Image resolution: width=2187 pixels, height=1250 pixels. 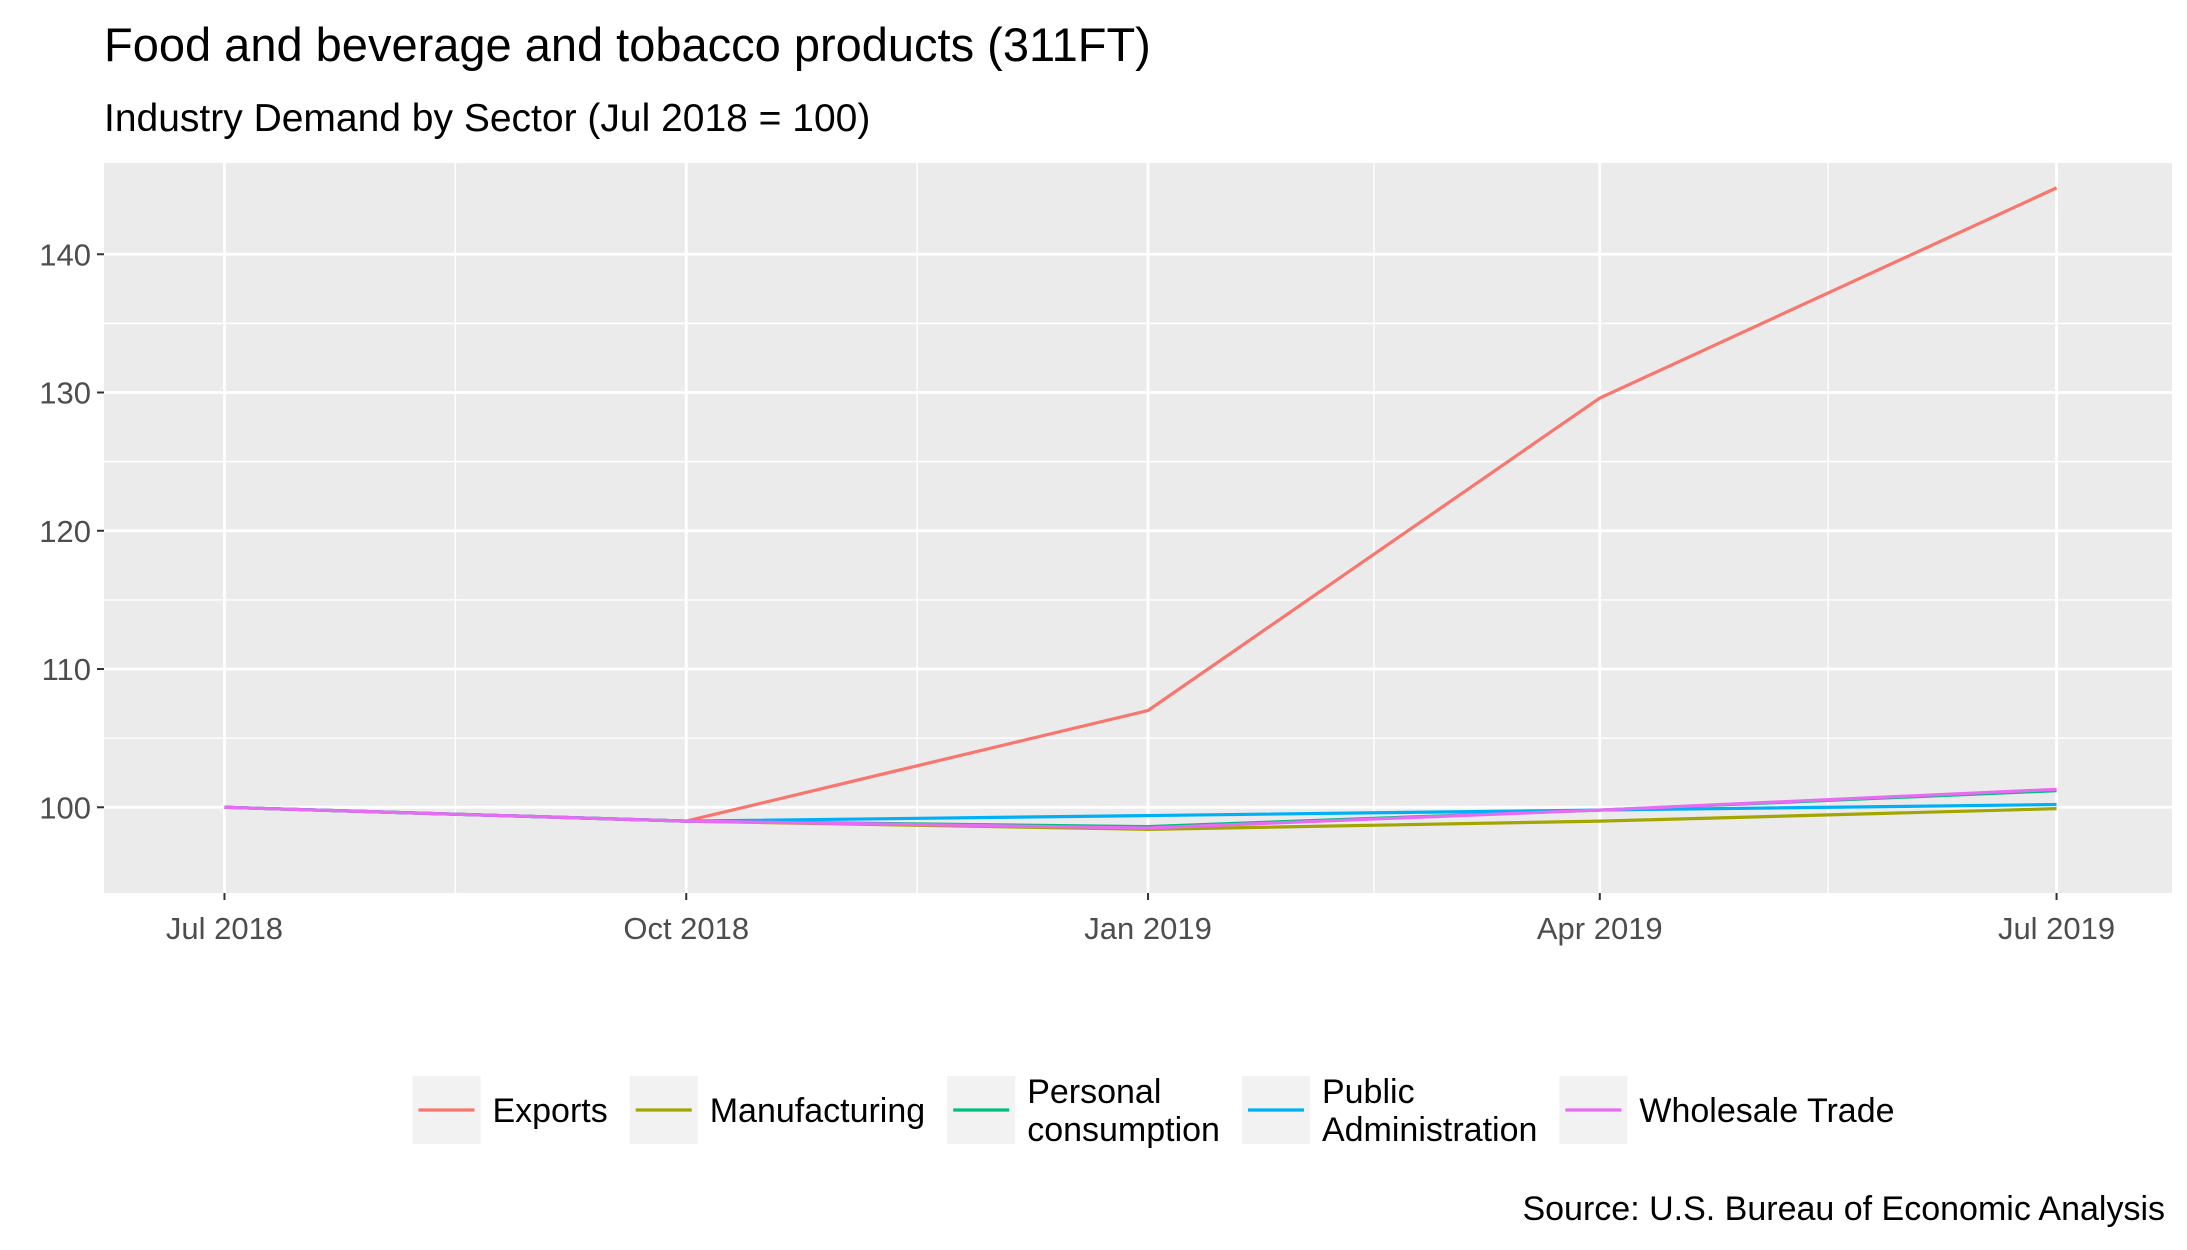 I want to click on chart-caption: Source: U.S. Bureau of Economic Analysis, so click(x=1843, y=1209).